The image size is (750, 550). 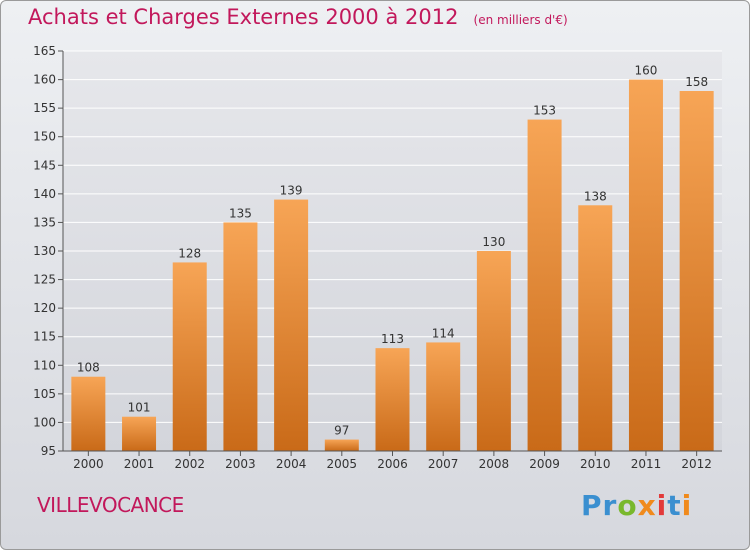 What do you see at coordinates (674, 505) in the screenshot?
I see `logo-letter: t` at bounding box center [674, 505].